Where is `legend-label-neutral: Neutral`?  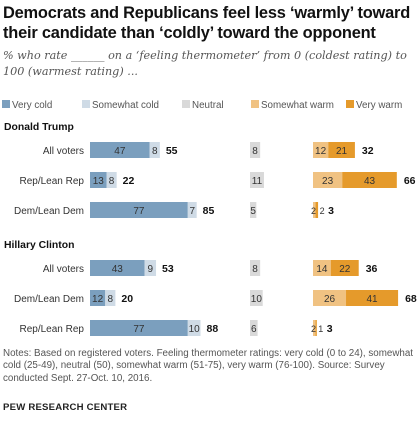 legend-label-neutral: Neutral is located at coordinates (208, 105).